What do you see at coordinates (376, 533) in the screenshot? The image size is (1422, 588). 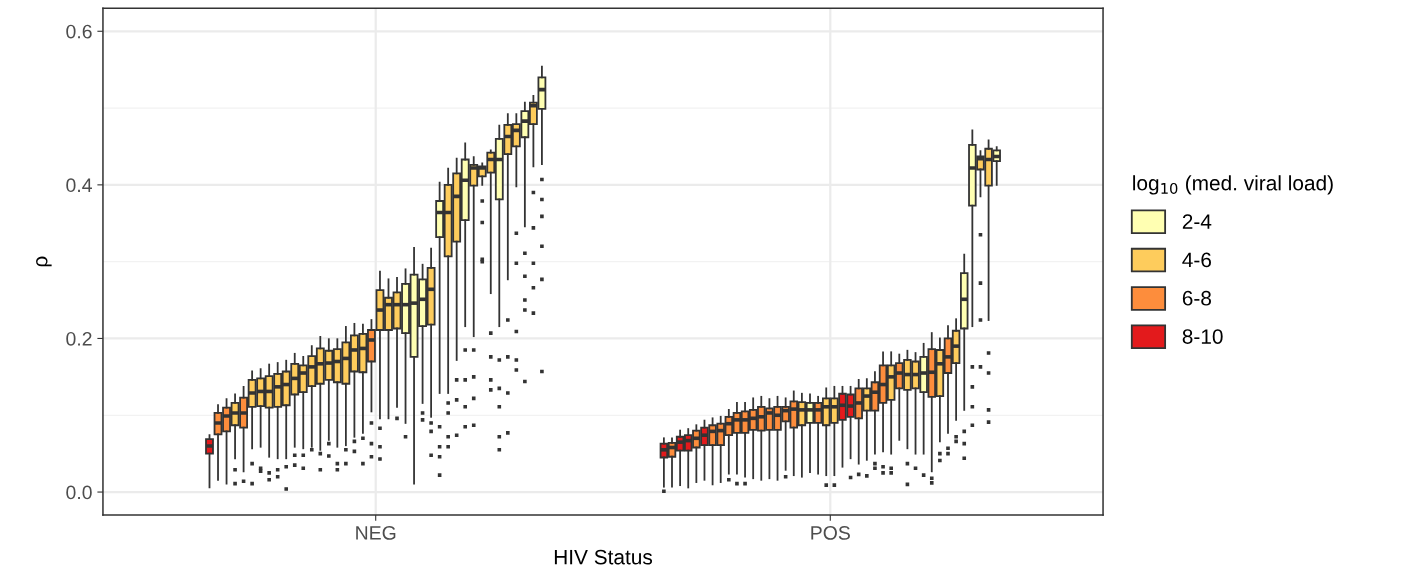 I see `x-tick-label: NEG` at bounding box center [376, 533].